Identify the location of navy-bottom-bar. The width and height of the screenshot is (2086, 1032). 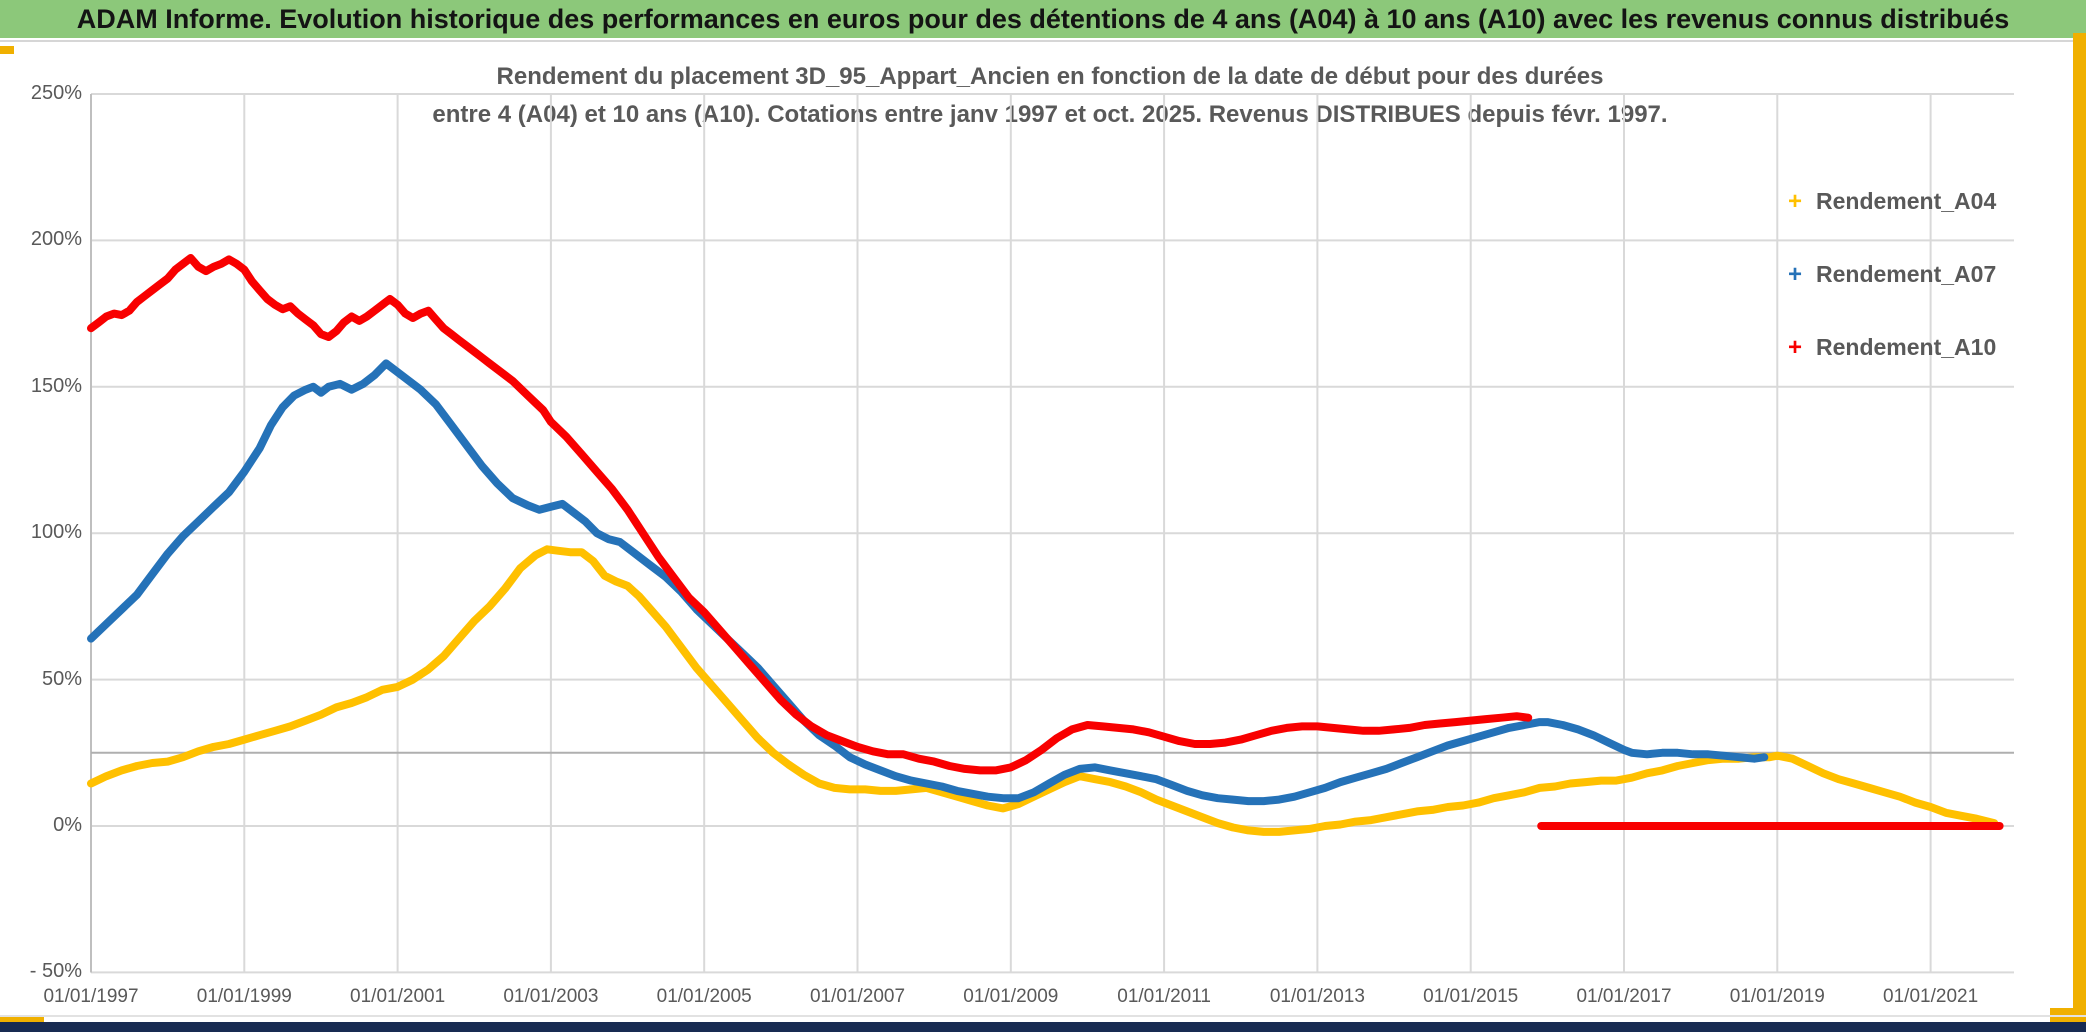
(1043, 1027).